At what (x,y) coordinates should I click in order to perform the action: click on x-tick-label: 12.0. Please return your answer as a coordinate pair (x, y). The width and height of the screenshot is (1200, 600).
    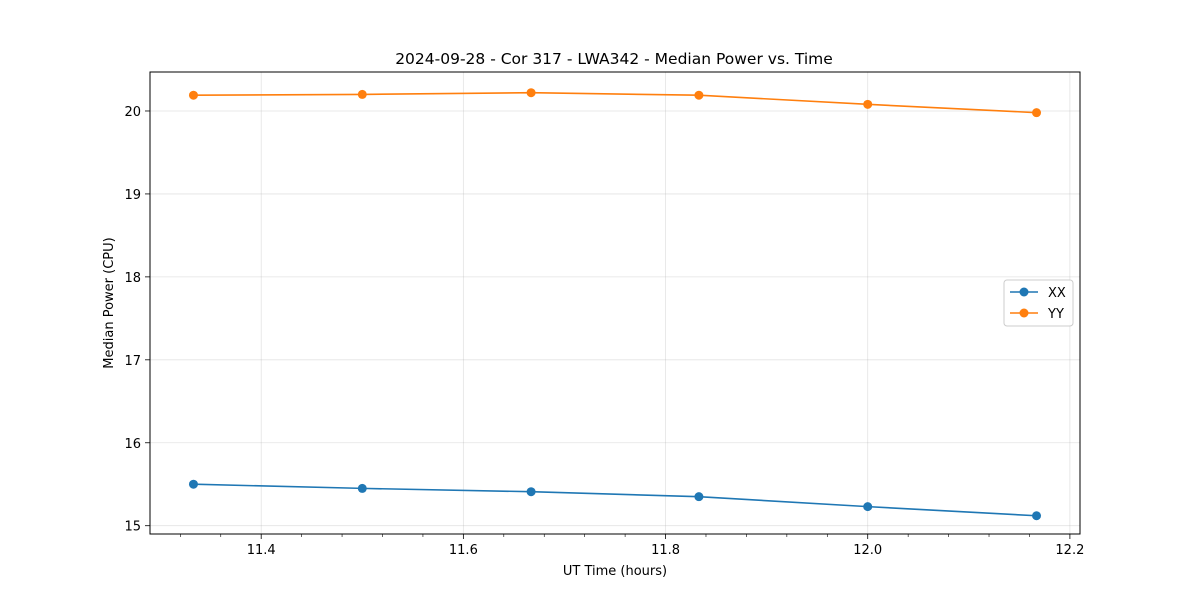
    Looking at the image, I should click on (867, 550).